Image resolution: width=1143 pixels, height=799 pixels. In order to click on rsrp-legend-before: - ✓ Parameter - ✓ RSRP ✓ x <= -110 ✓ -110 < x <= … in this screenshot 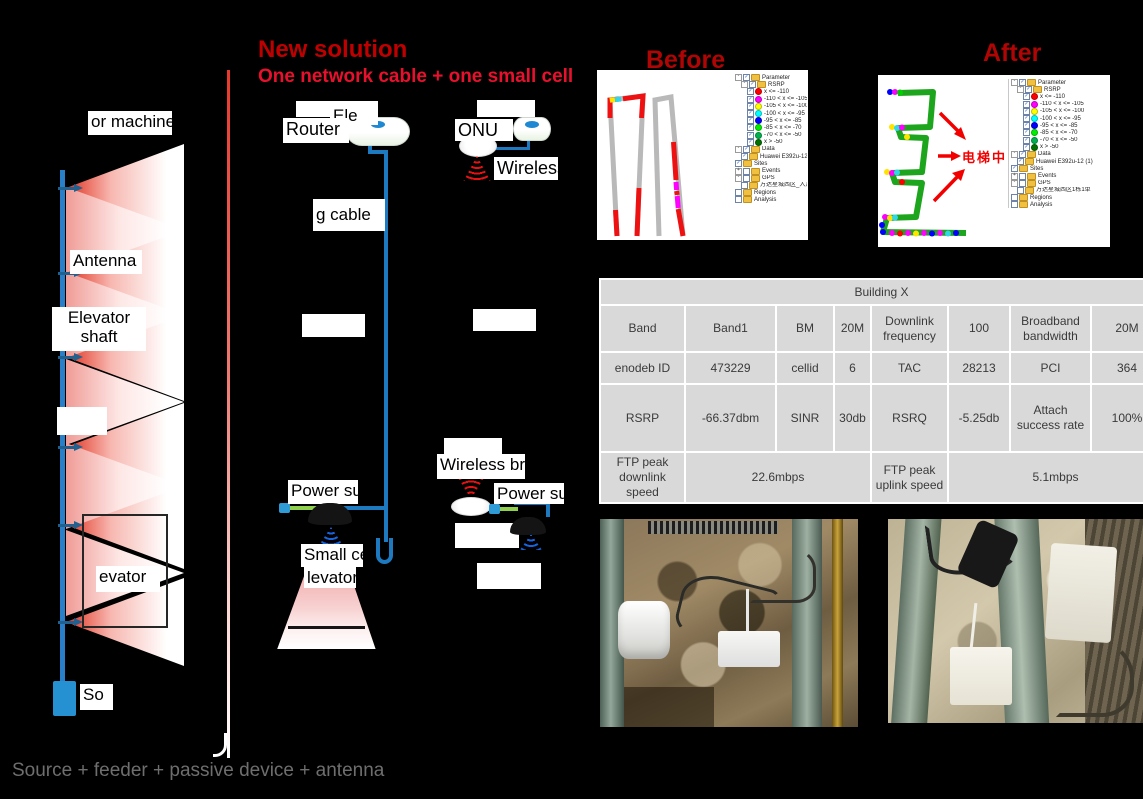, I will do `click(771, 139)`.